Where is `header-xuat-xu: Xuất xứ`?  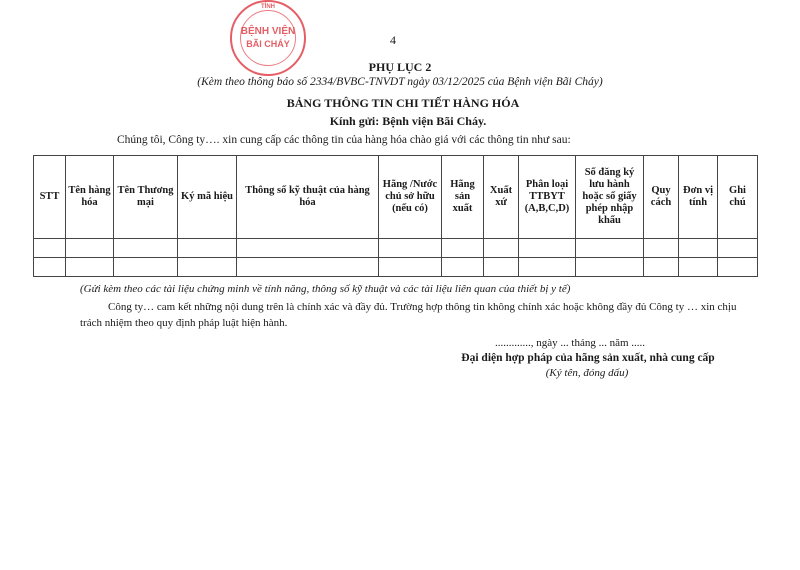 header-xuat-xu: Xuất xứ is located at coordinates (501, 197).